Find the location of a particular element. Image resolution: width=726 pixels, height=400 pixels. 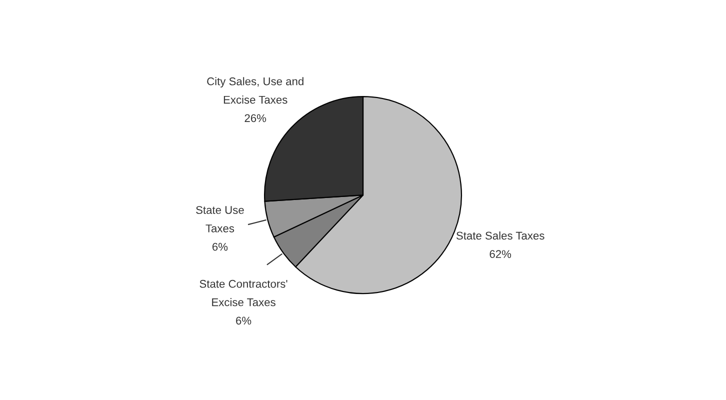

data-label: 62% is located at coordinates (501, 254).